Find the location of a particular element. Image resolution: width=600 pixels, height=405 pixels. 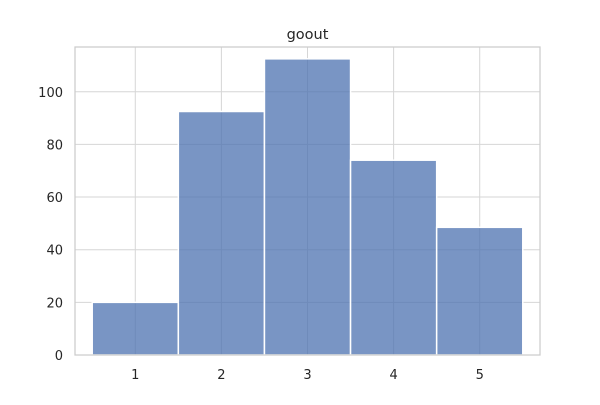

y-tick-label: 40 is located at coordinates (54, 251).